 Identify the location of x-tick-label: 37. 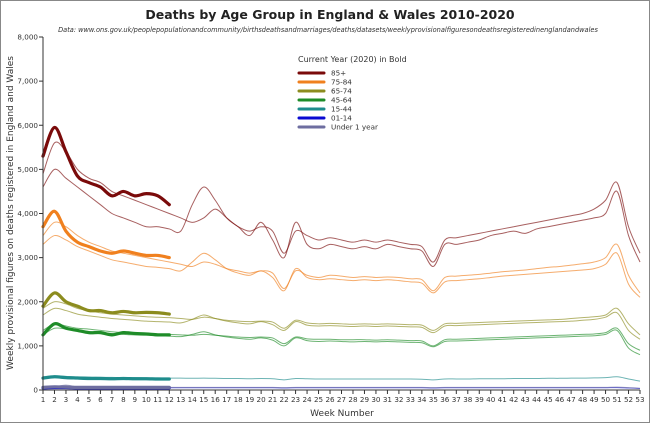
(456, 399).